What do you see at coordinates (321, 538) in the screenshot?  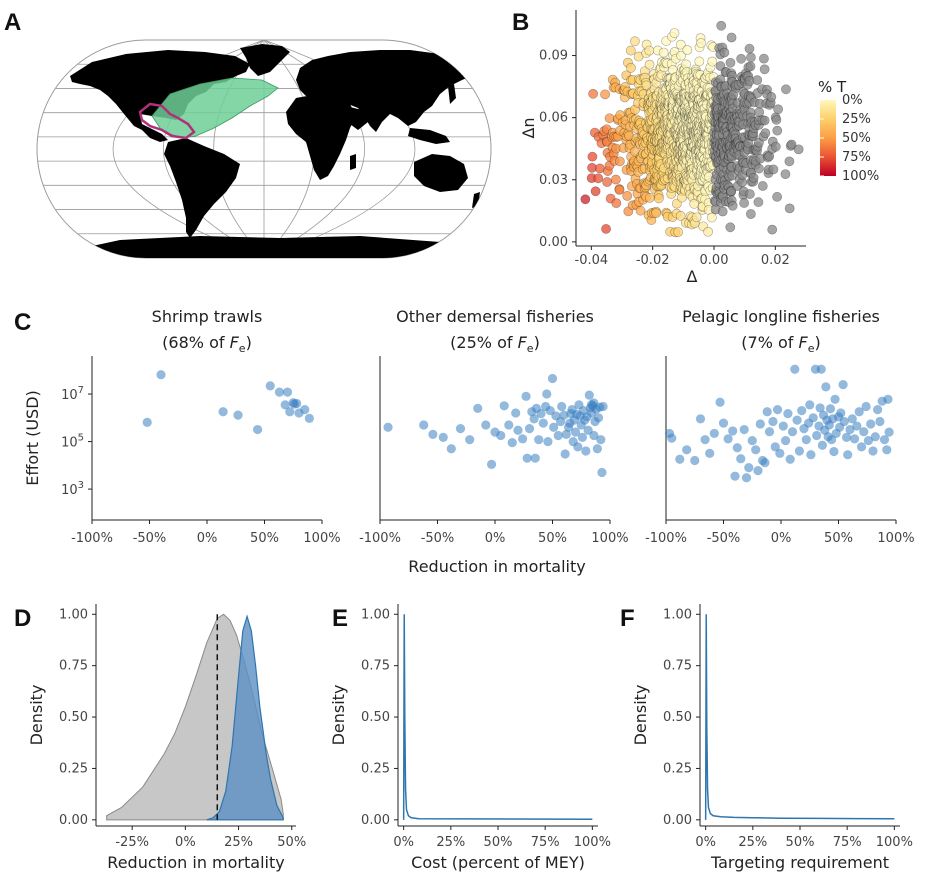 I see `panel-c-x-tick-label: 100%` at bounding box center [321, 538].